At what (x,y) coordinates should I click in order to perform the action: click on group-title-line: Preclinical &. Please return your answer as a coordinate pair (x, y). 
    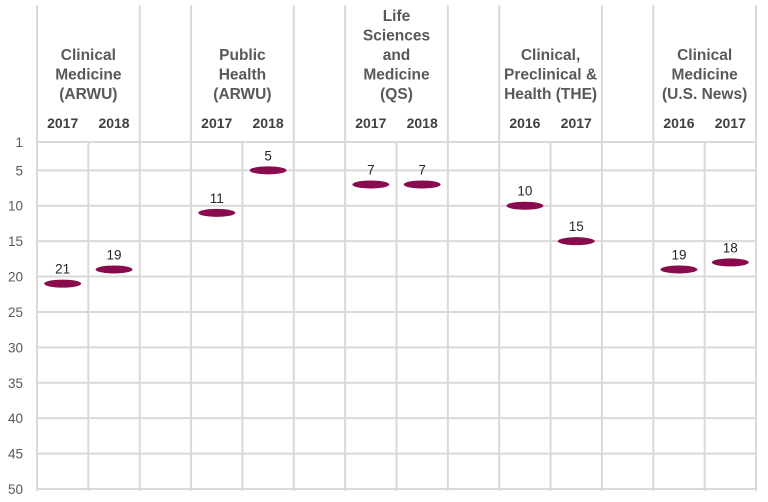
    Looking at the image, I should click on (550, 75).